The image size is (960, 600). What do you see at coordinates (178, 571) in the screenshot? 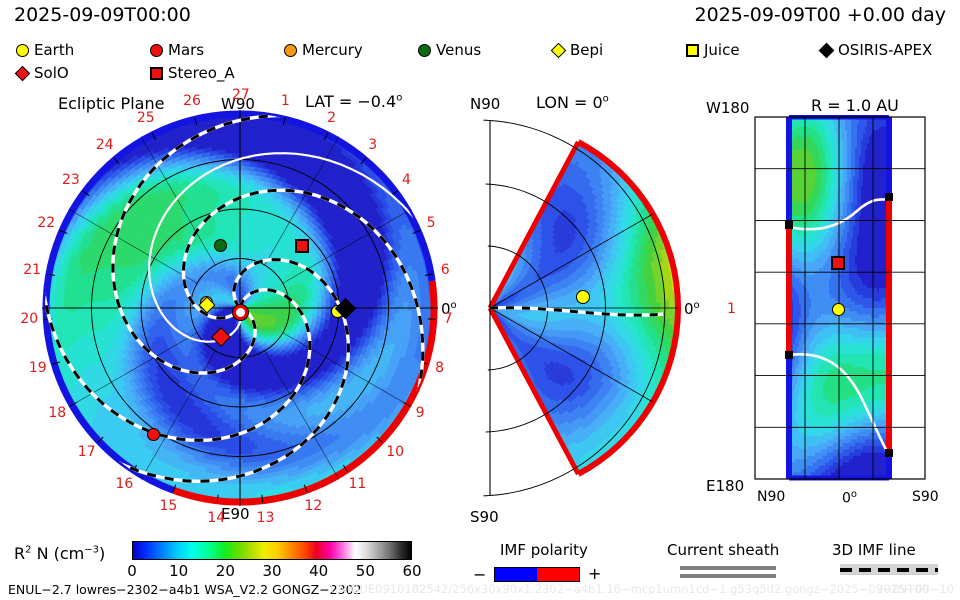
I see `colorbar-tick-label: 10` at bounding box center [178, 571].